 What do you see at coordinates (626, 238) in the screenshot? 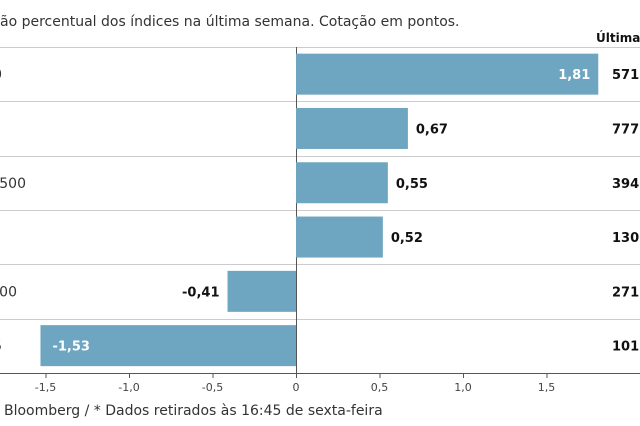
I see `last-quote: 13068` at bounding box center [626, 238].